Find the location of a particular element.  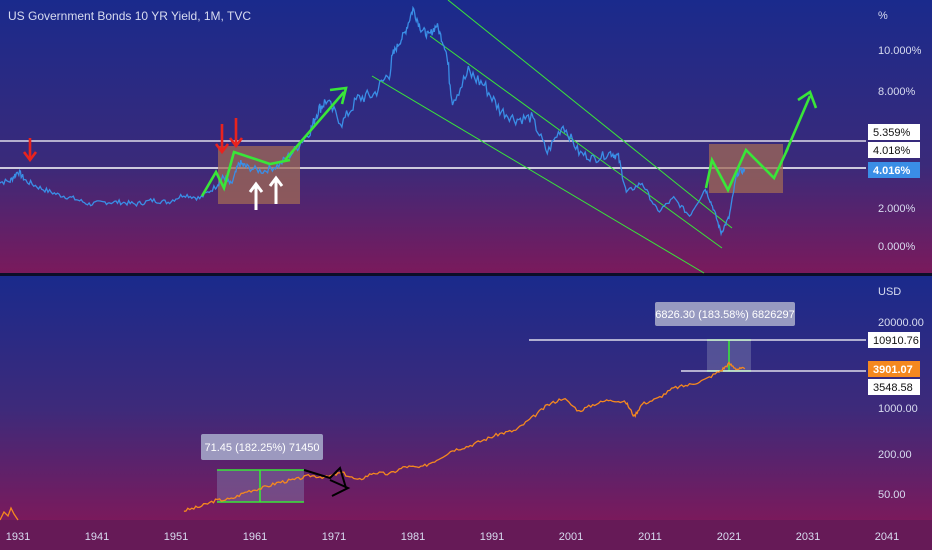

projection-arrow-2030s is located at coordinates (798, 124).